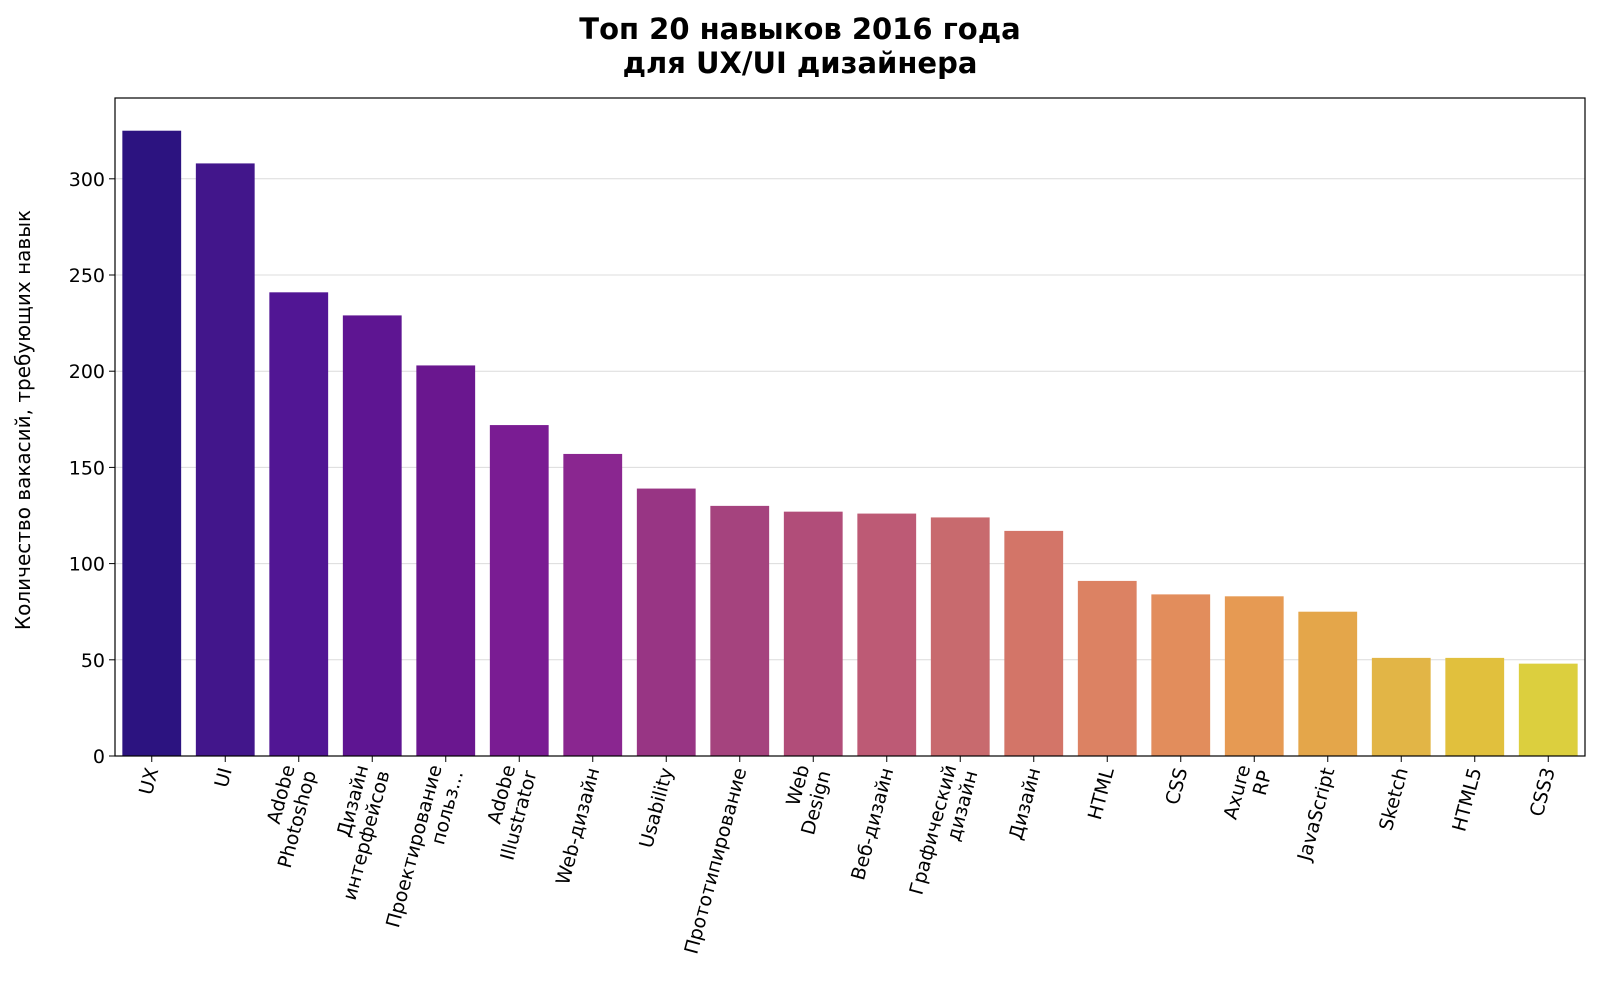 This screenshot has height=1000, width=1600. Describe the element at coordinates (578, 826) in the screenshot. I see `x-tick-label: Web-дизайн` at that location.